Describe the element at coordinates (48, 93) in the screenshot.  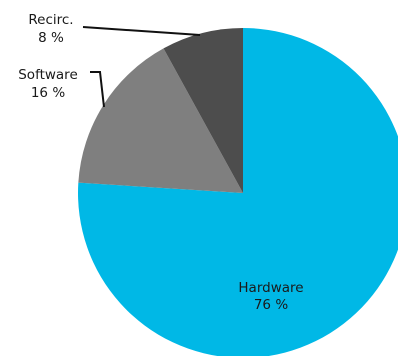
I see `slice-label-software-value: 16 %` at that location.